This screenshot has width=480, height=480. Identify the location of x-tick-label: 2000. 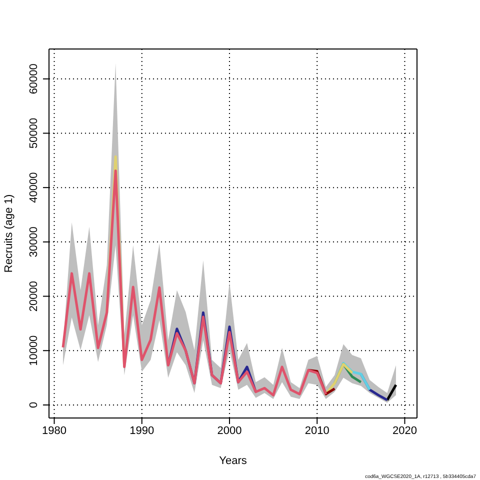
(229, 430).